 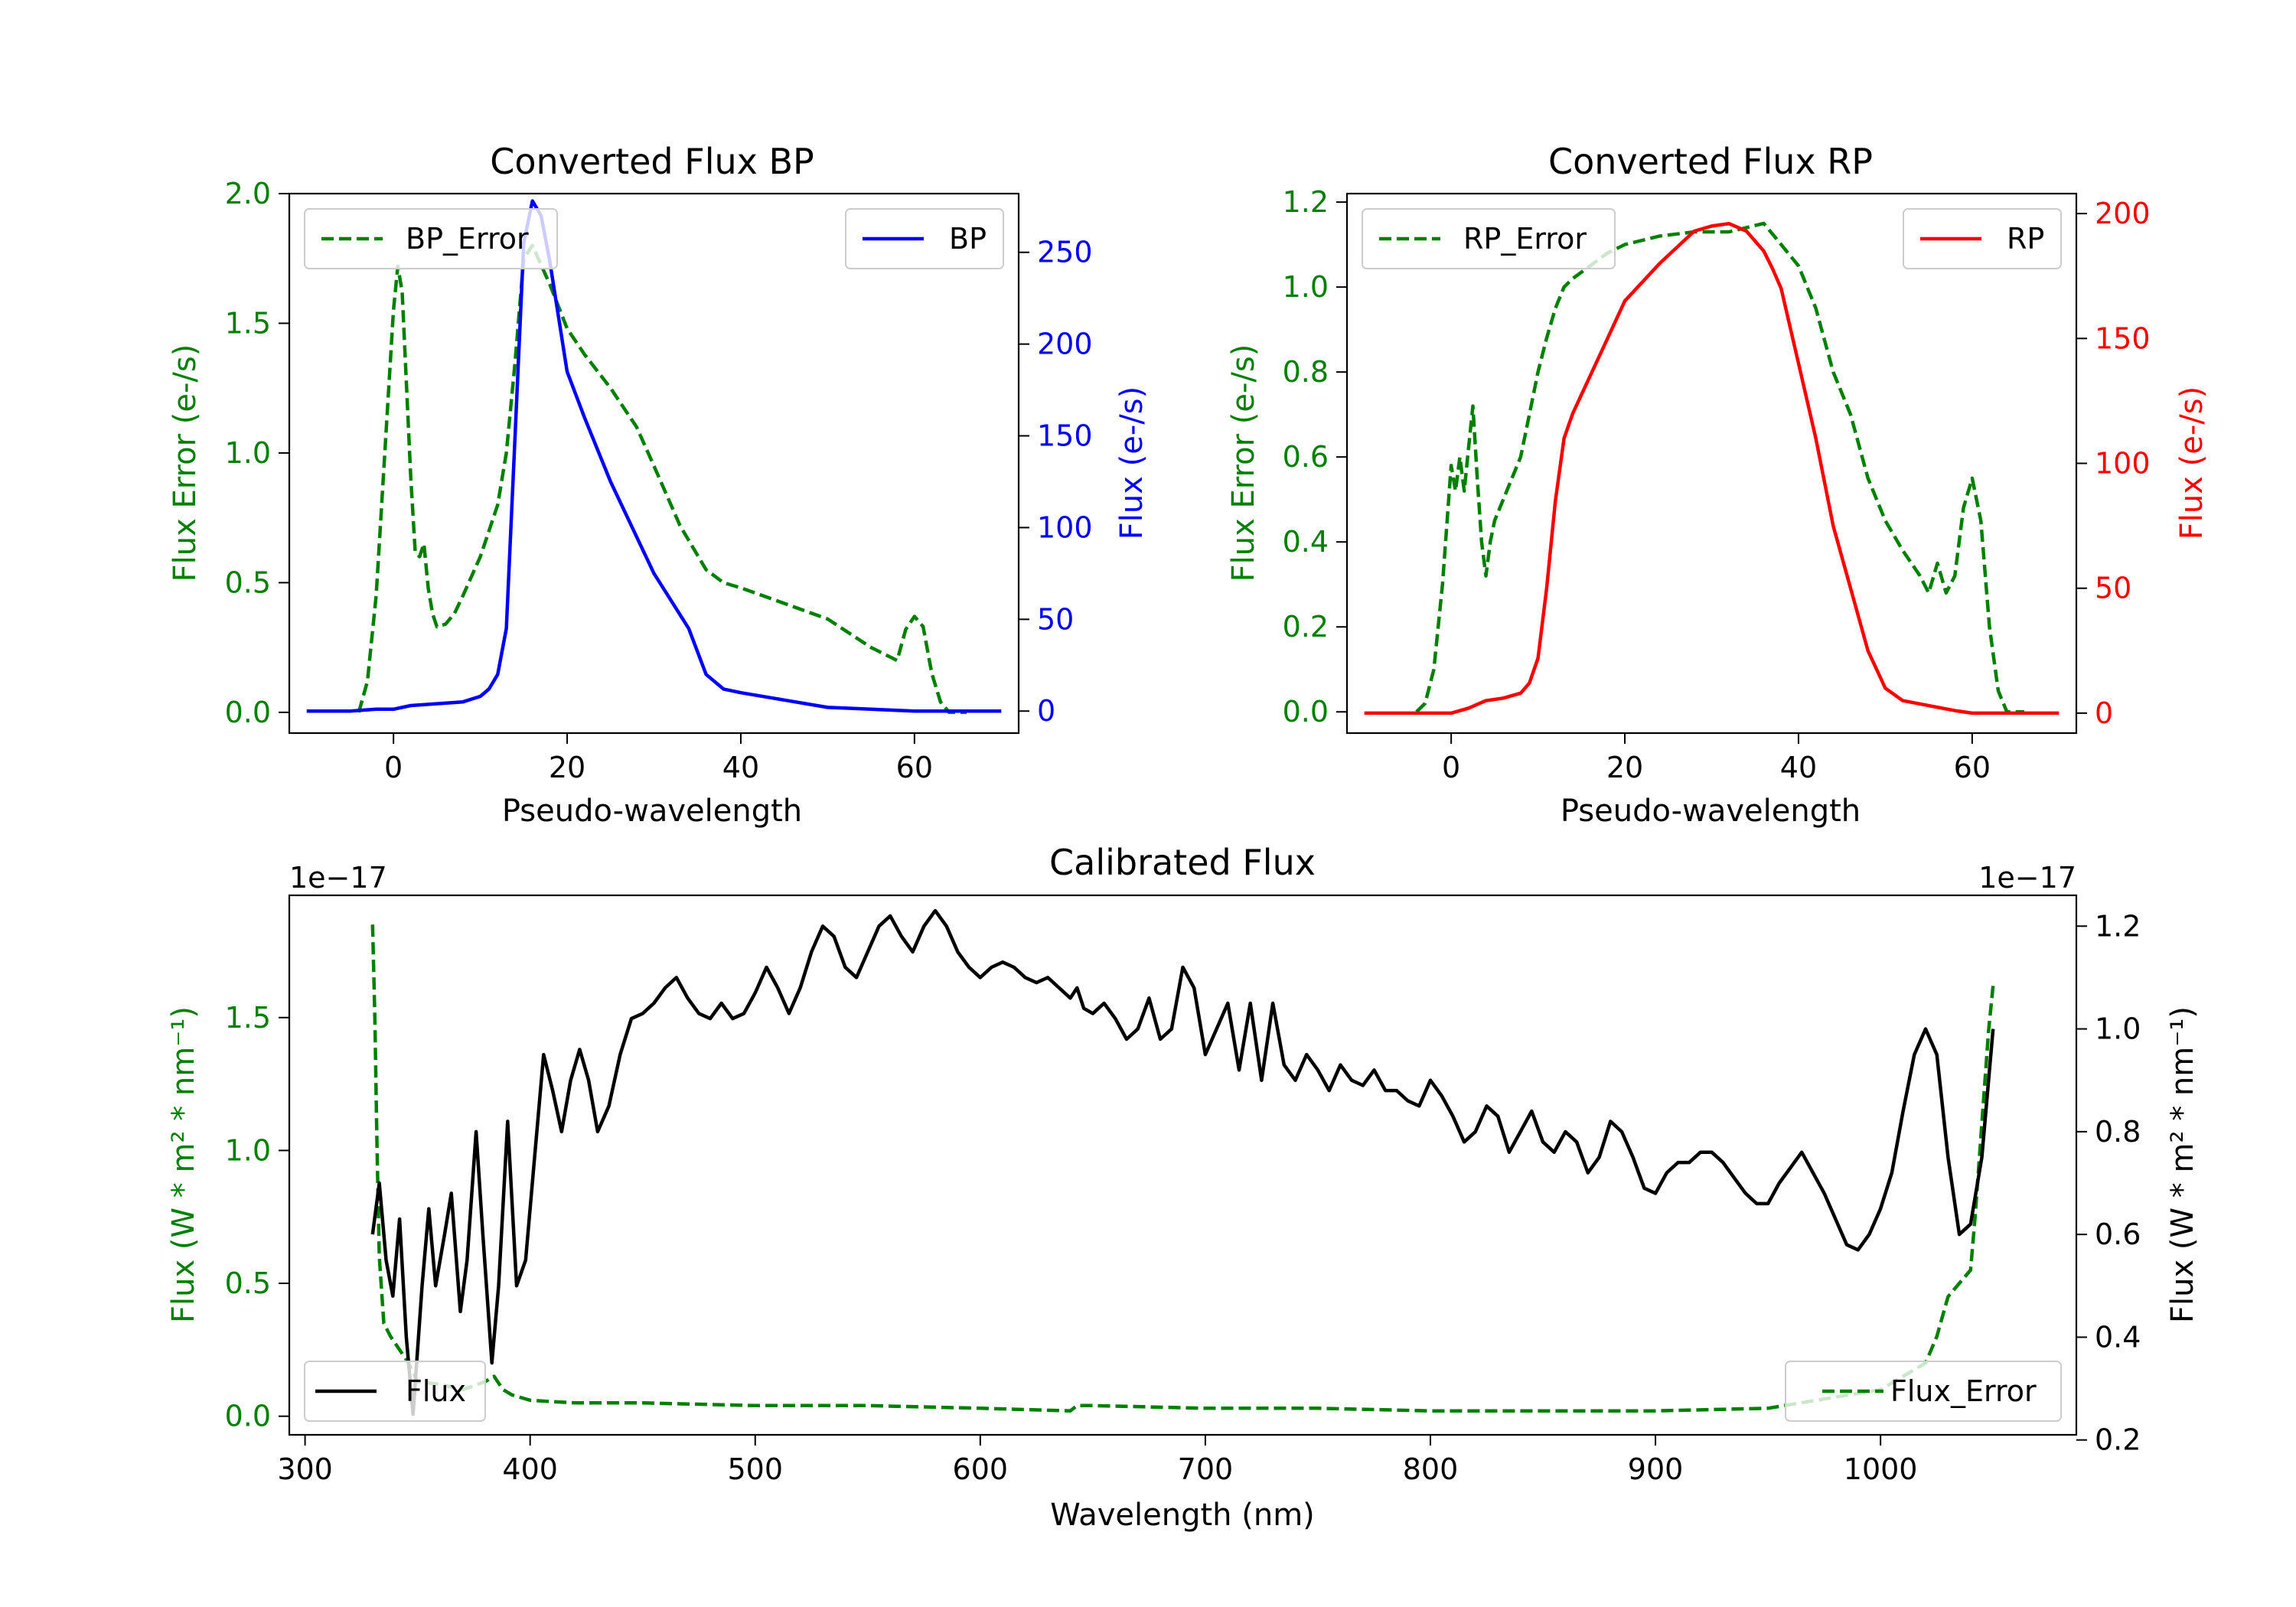 What do you see at coordinates (2118, 1234) in the screenshot?
I see `right-tick-label: 0.6` at bounding box center [2118, 1234].